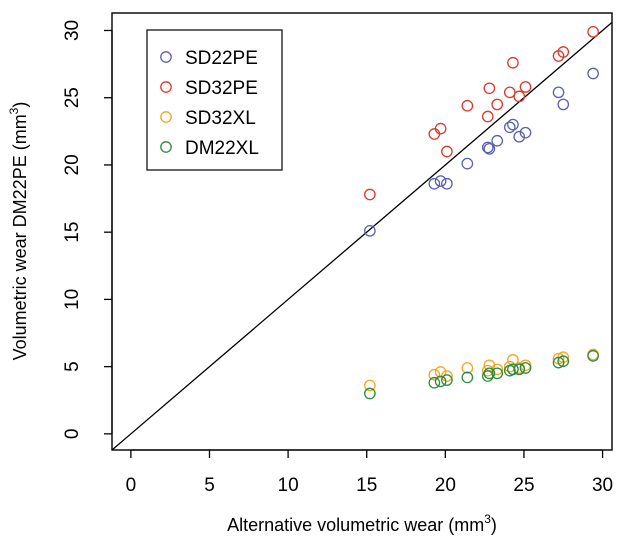 The width and height of the screenshot is (625, 537). What do you see at coordinates (166, 87) in the screenshot?
I see `legend-marker-sd32pe` at bounding box center [166, 87].